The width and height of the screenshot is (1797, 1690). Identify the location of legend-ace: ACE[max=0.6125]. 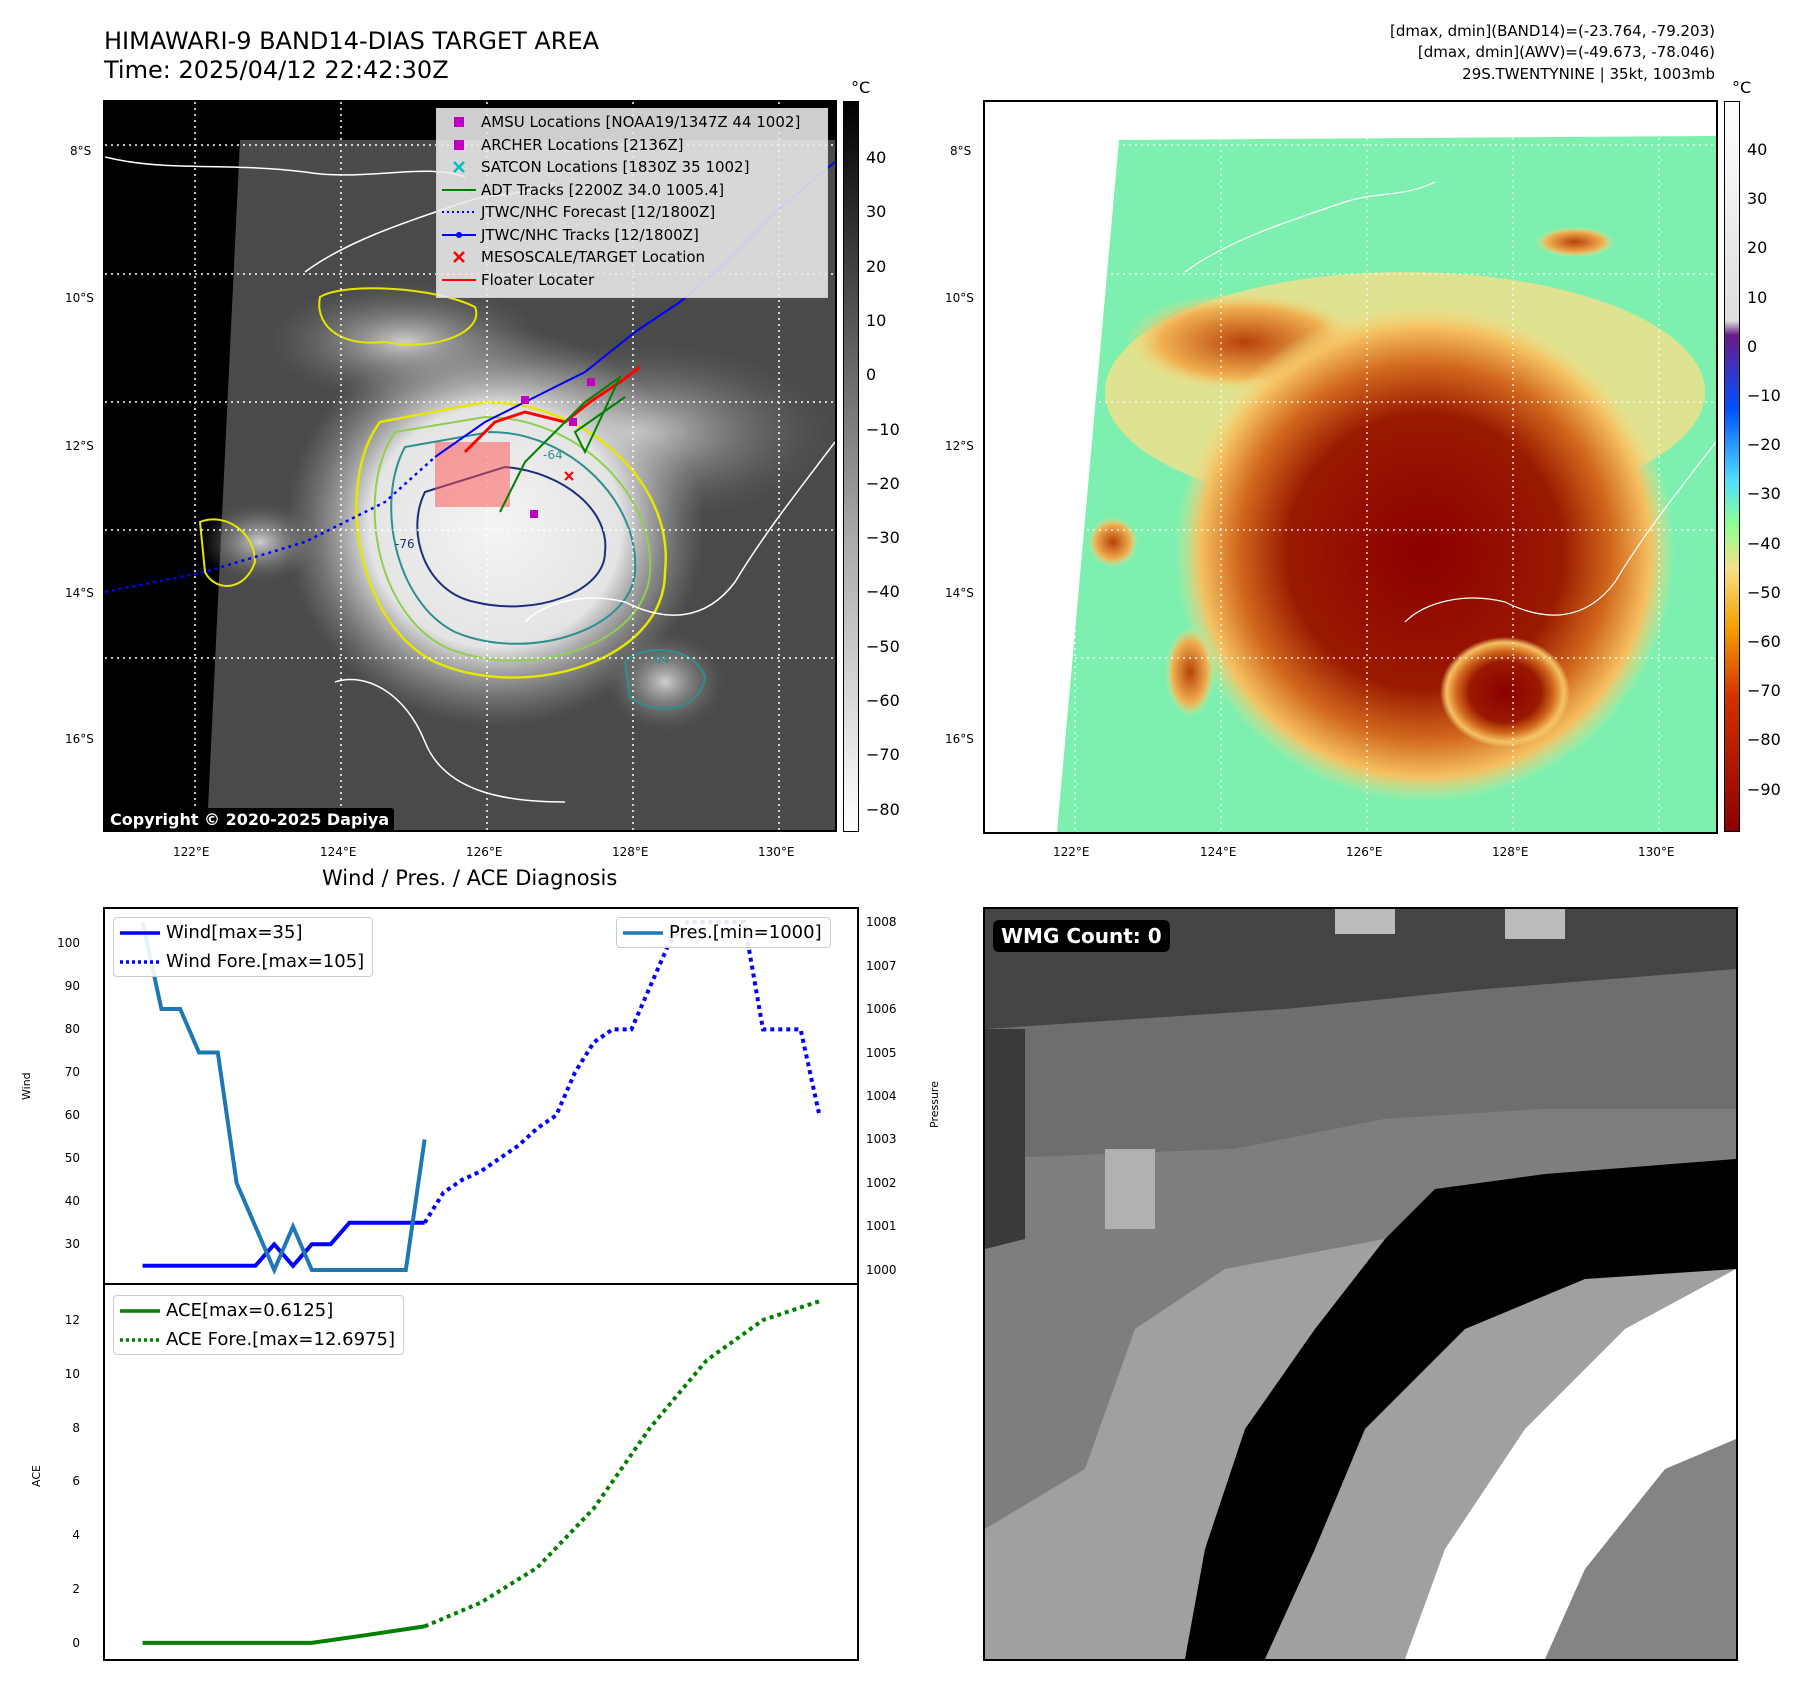
(227, 1310).